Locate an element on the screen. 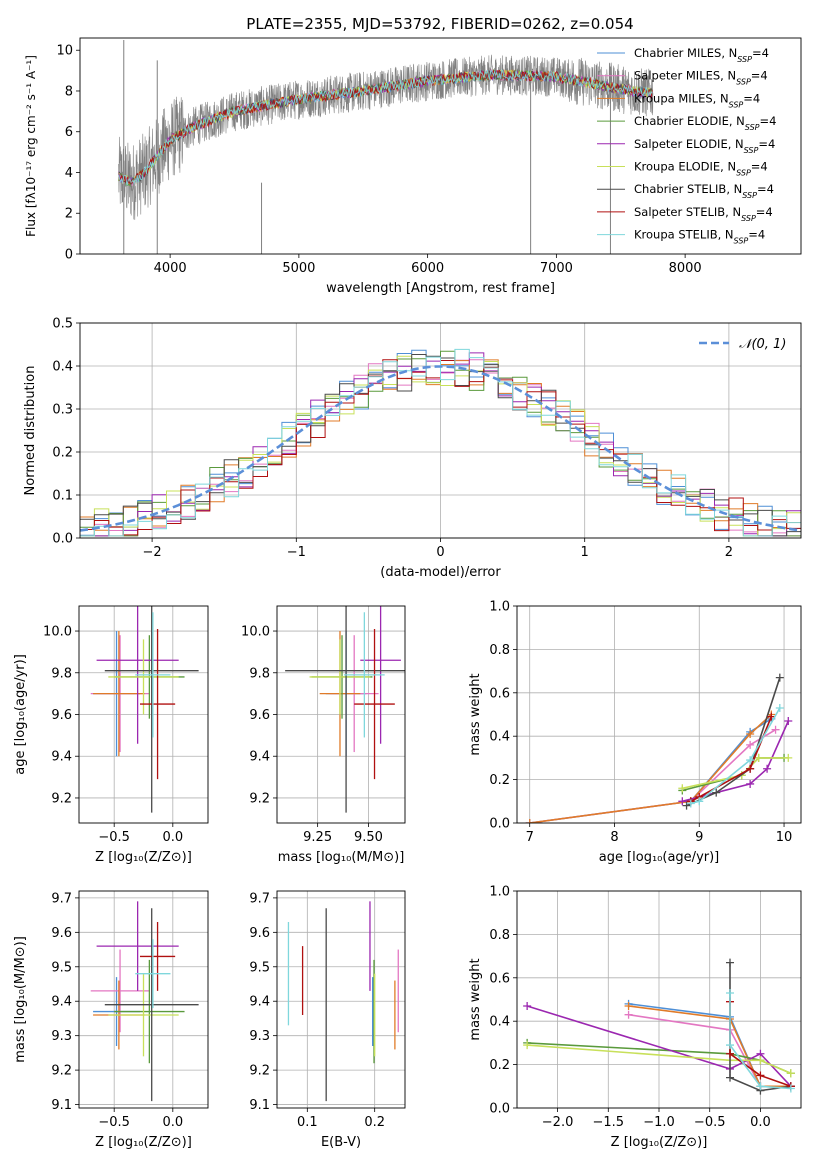  weight-marker-salpeter_miles is located at coordinates (628, 1014).